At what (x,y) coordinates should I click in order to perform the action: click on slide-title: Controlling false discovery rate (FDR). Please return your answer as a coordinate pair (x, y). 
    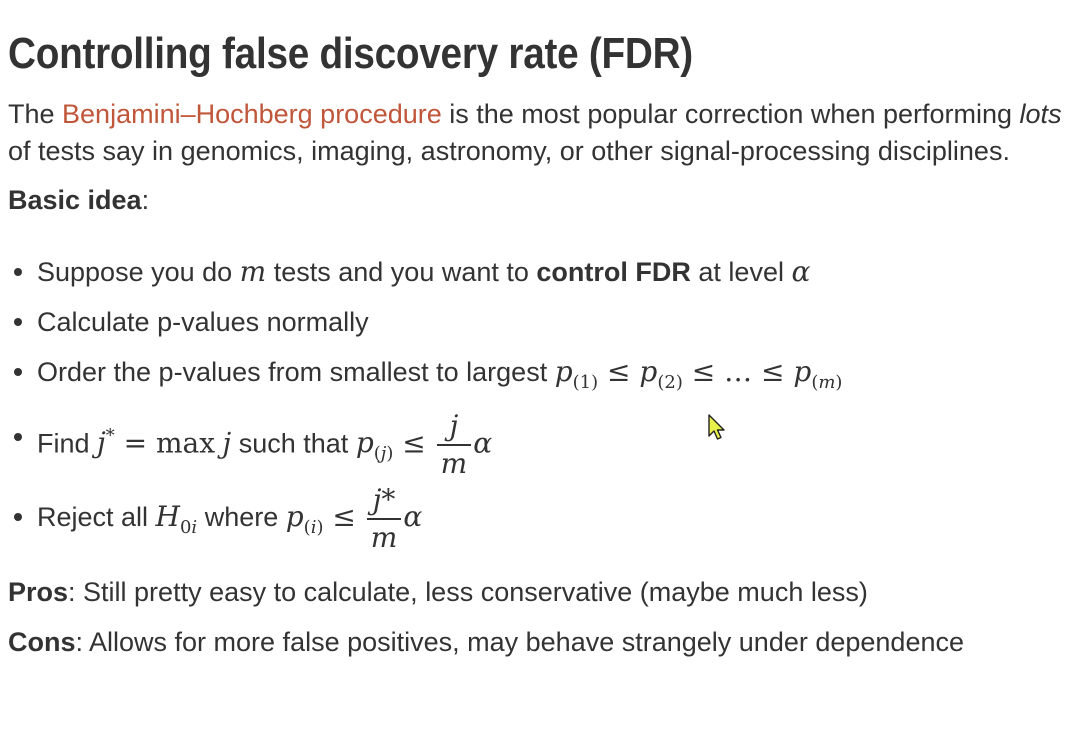
    Looking at the image, I should click on (350, 53).